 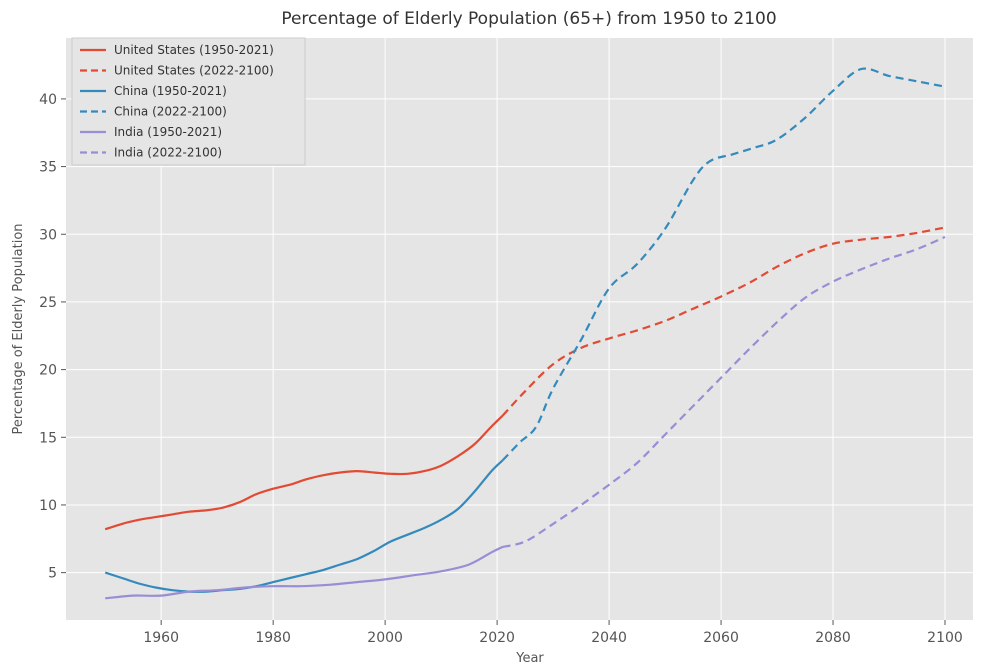 What do you see at coordinates (48, 438) in the screenshot?
I see `y-tick-label: 15` at bounding box center [48, 438].